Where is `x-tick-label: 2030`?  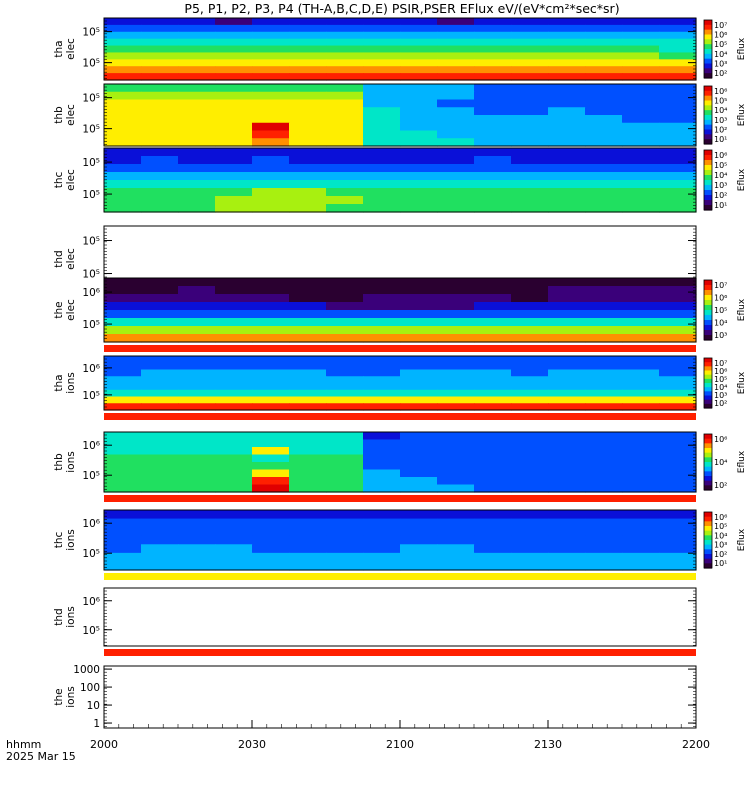 x-tick-label: 2030 is located at coordinates (252, 744).